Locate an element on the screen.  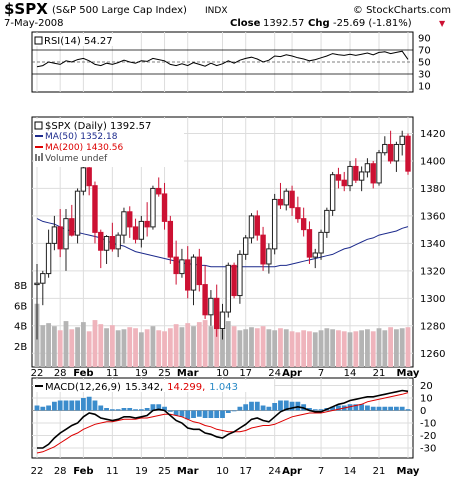
rsi-legend-bg is located at coordinates (86, 40).